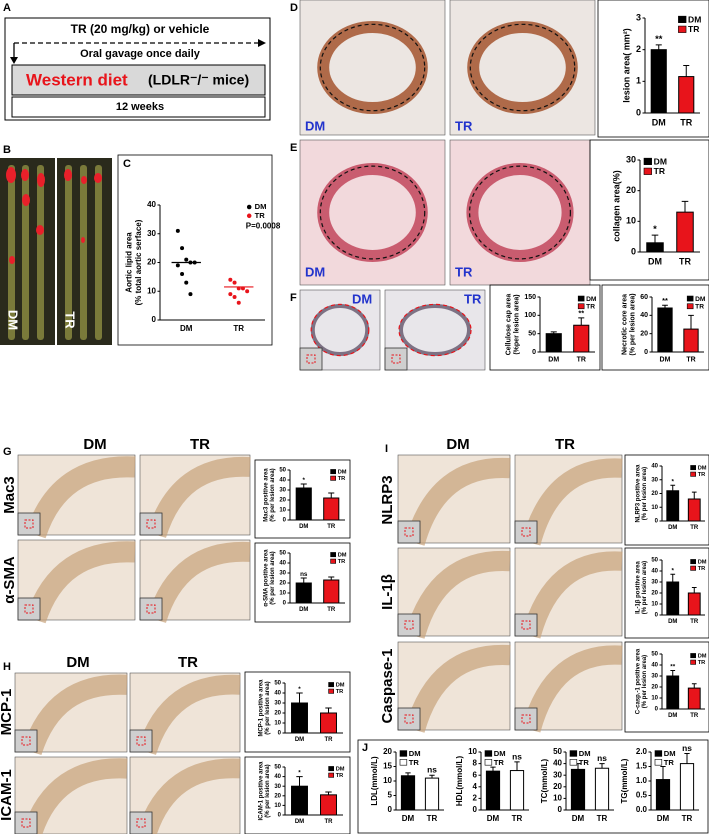 The image size is (709, 834). What do you see at coordinates (627, 65) in the screenshot?
I see `y-axis-label: lesion area( mm²)` at bounding box center [627, 65].